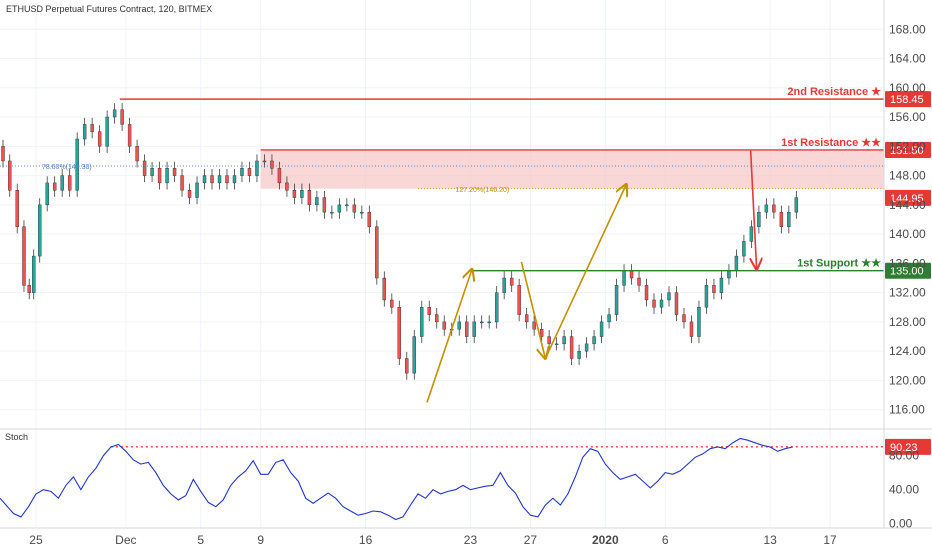  I want to click on price-tick-label: 116.00, so click(907, 410).